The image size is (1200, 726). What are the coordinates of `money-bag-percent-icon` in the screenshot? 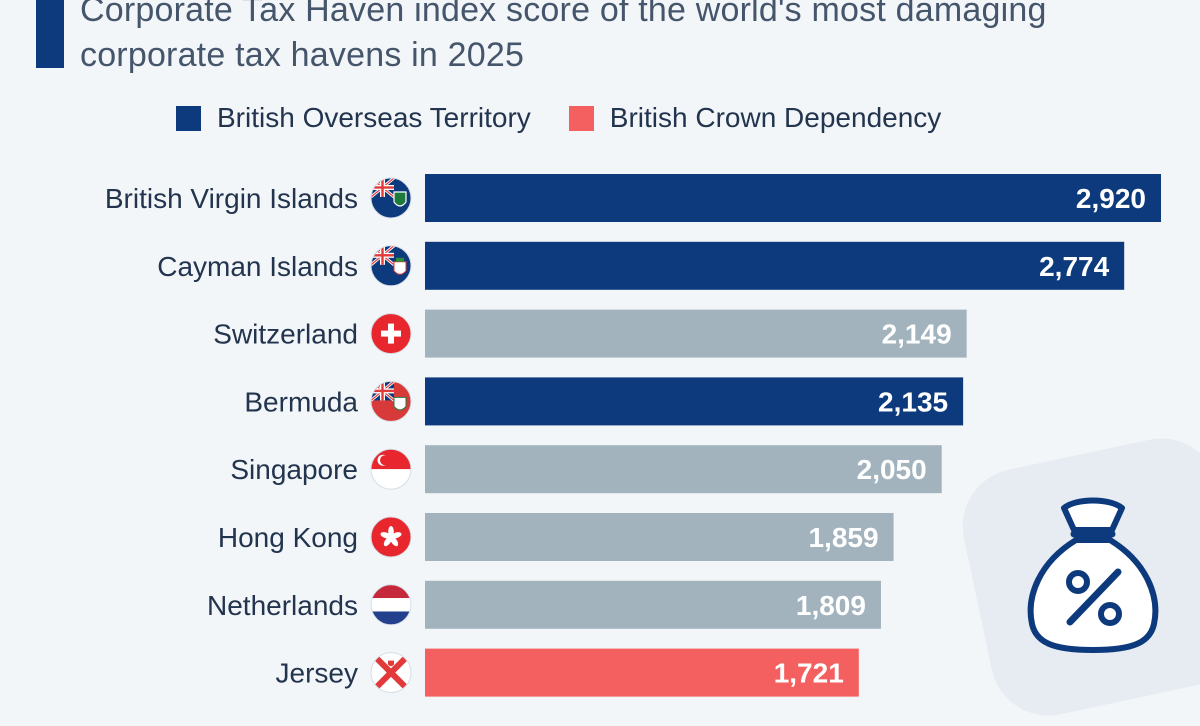 It's located at (1093, 575).